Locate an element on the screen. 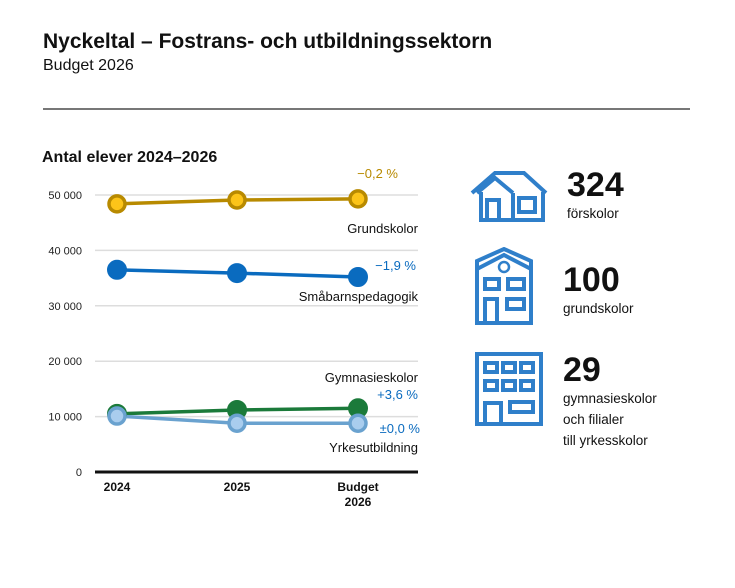 The image size is (735, 588). y-tick-label: 30 000 is located at coordinates (65, 307).